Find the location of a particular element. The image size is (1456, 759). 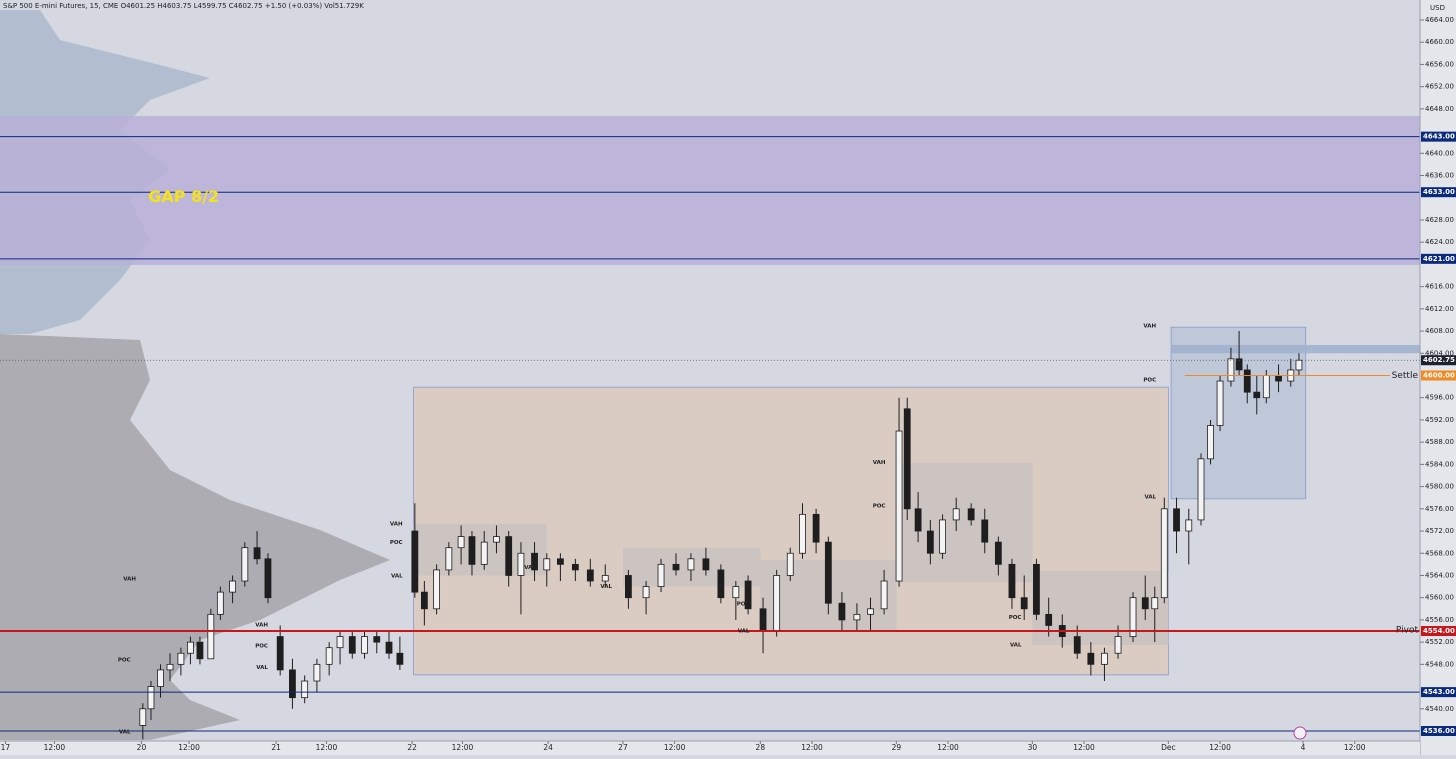

x-tick-label: 22 is located at coordinates (412, 747).